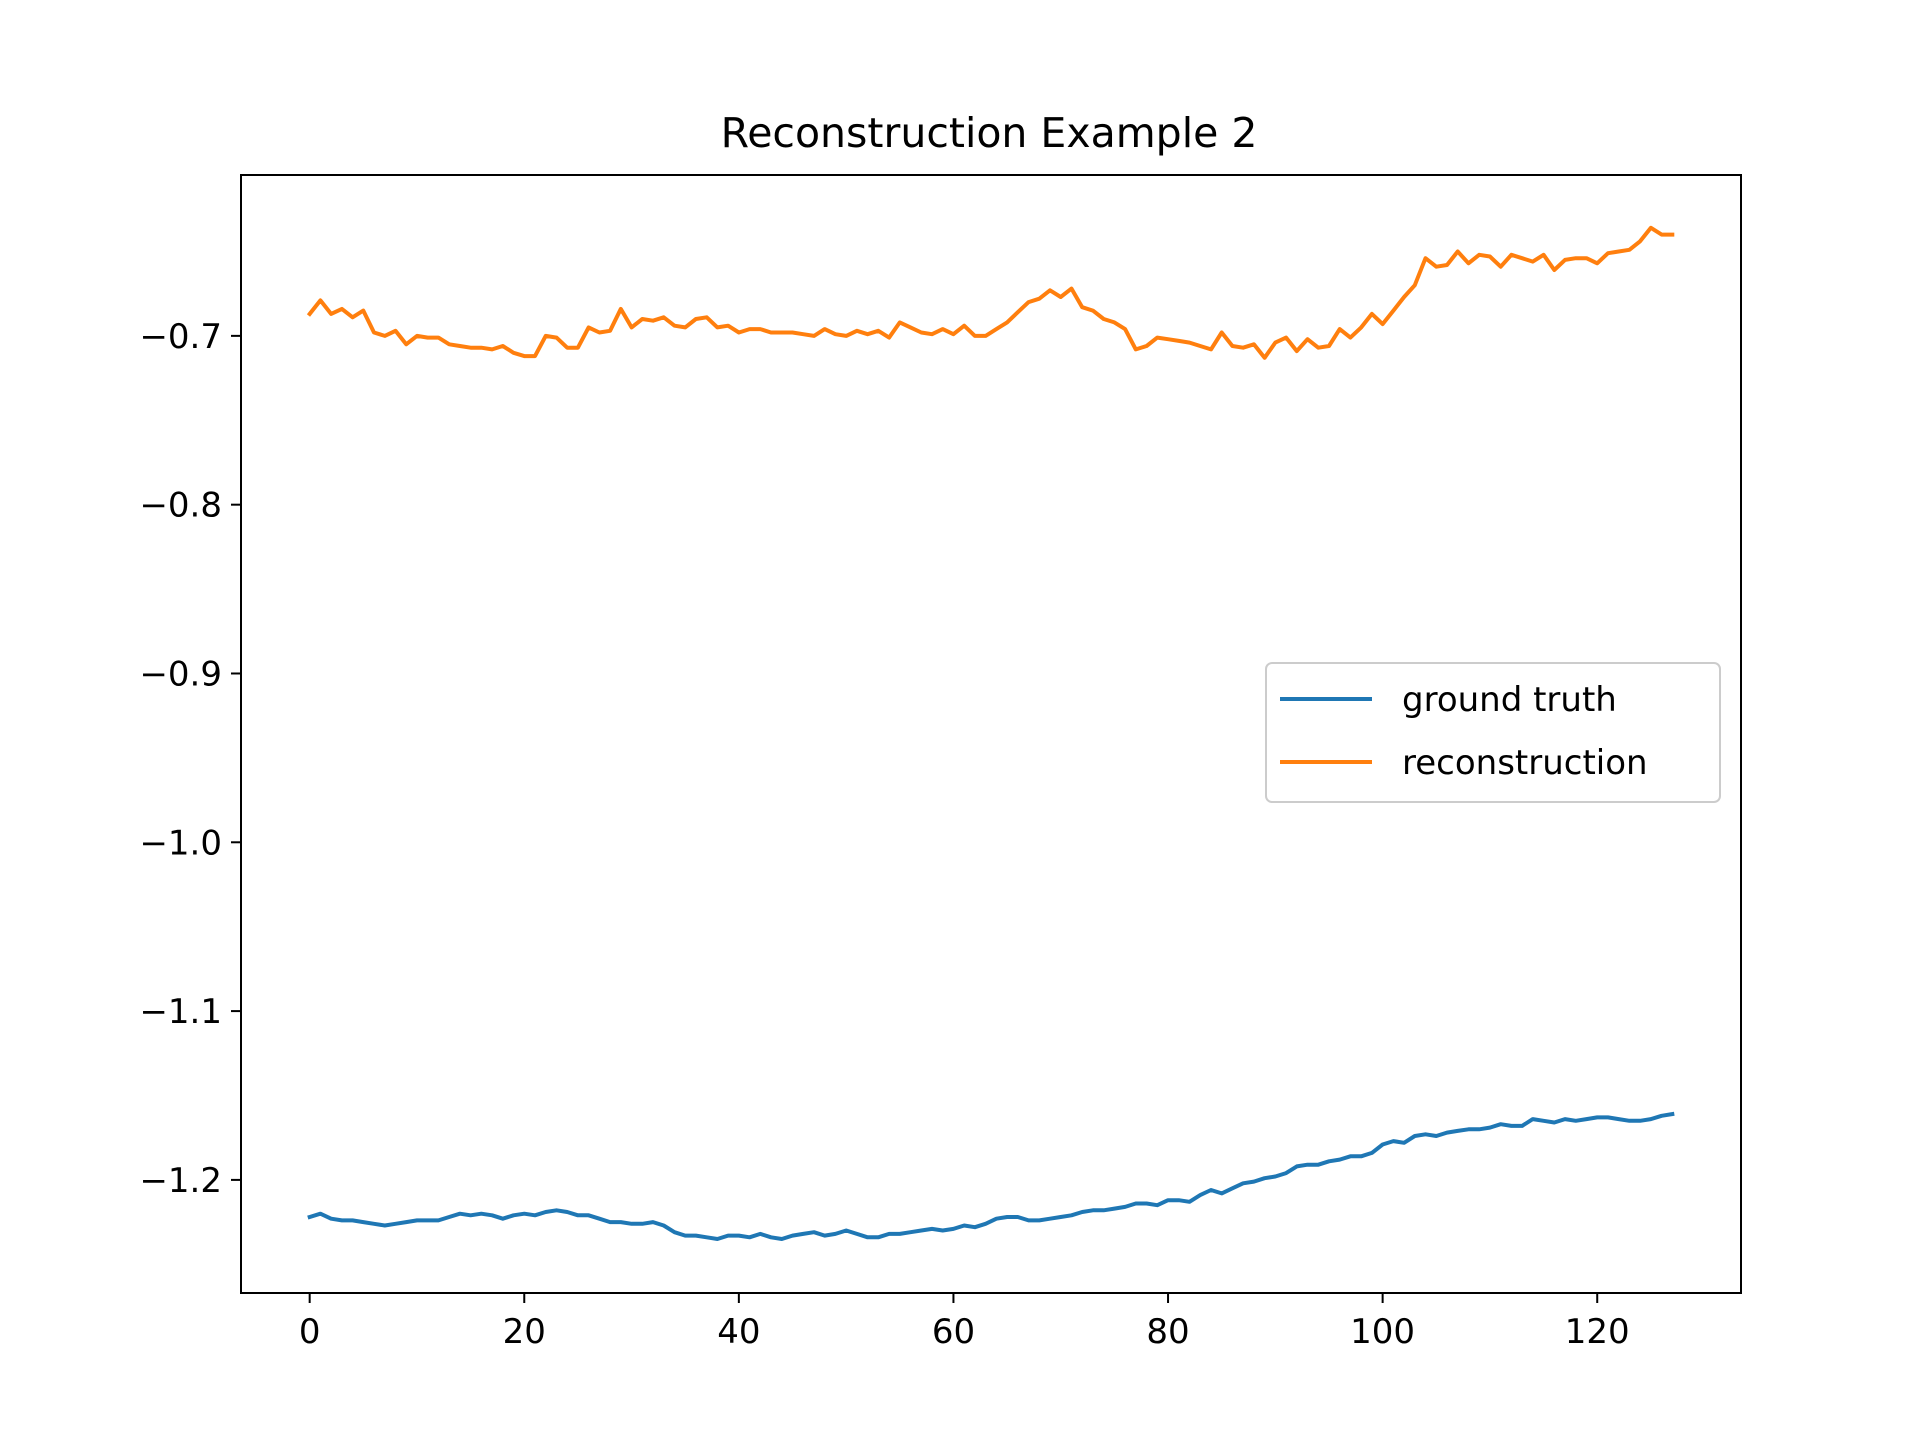  I want to click on y-tick-label: −0.8, so click(180, 506).